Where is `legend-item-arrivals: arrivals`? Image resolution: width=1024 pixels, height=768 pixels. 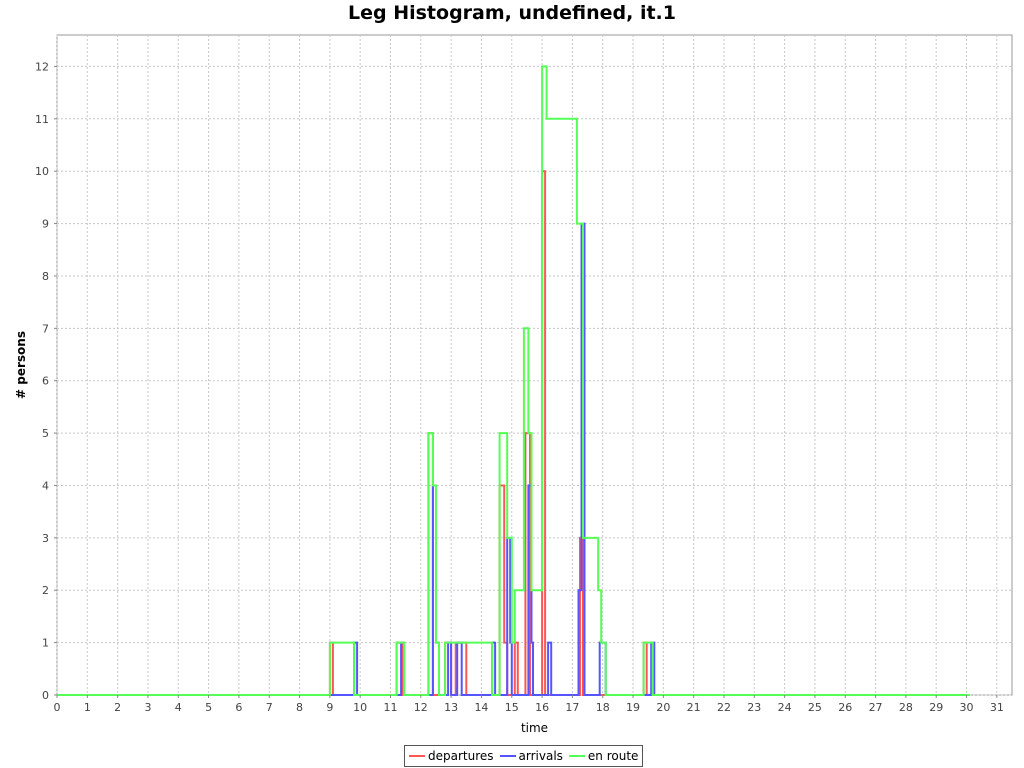 legend-item-arrivals: arrivals is located at coordinates (531, 756).